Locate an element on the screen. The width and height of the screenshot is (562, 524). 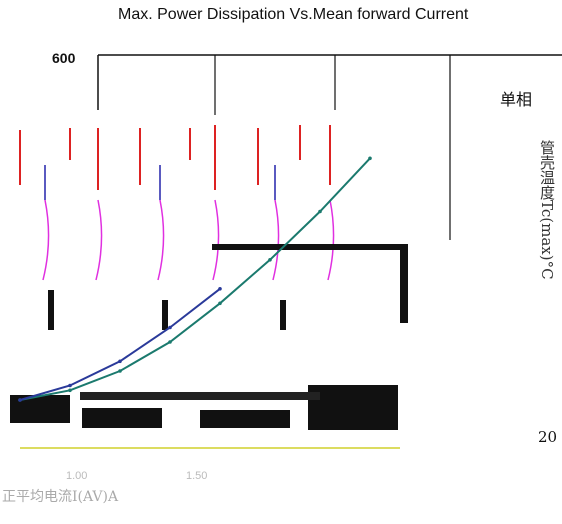
x-tick-1: 1.00 is located at coordinates (77, 476).